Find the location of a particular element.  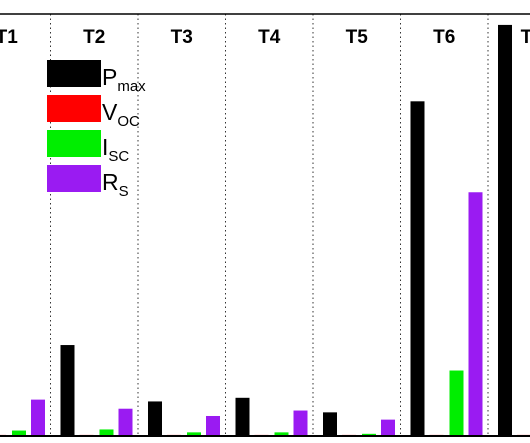

group-label-t7: T7 is located at coordinates (525, 37).